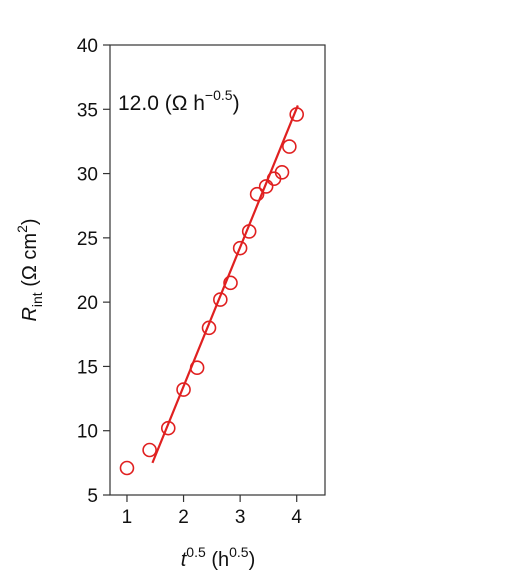 Image resolution: width=509 pixels, height=578 pixels. I want to click on y-title-sub: int, so click(37, 299).